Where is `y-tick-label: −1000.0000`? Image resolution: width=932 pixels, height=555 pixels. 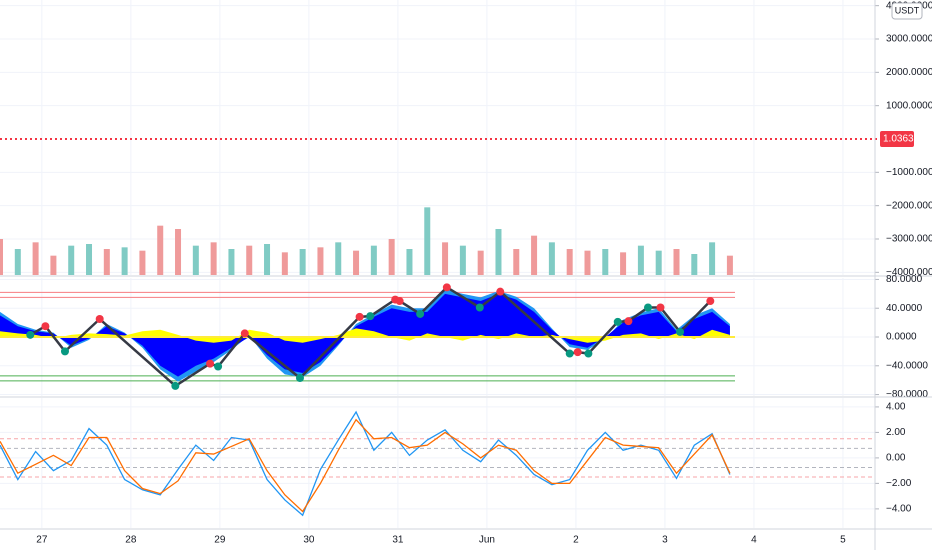
y-tick-label: −1000.0000 is located at coordinates (909, 172).